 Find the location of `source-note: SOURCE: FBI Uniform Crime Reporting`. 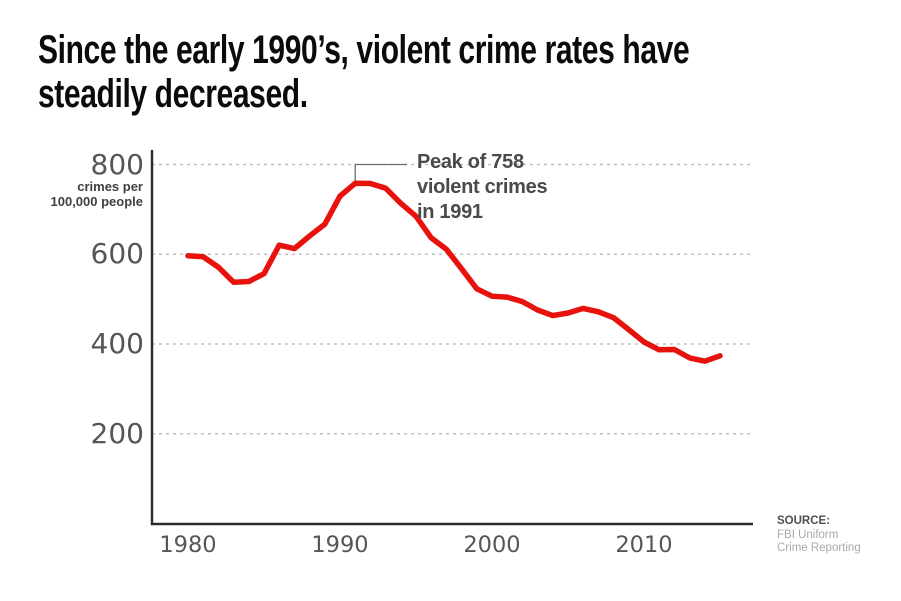

source-note: SOURCE: FBI Uniform Crime Reporting is located at coordinates (819, 535).